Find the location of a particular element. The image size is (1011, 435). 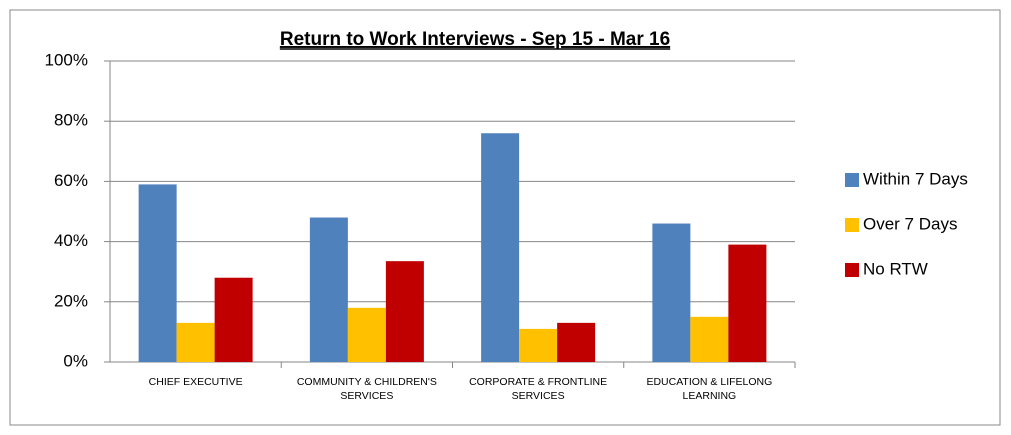

x-tick-label: EDUCATION & LIFELONG LEARNING is located at coordinates (709, 389).